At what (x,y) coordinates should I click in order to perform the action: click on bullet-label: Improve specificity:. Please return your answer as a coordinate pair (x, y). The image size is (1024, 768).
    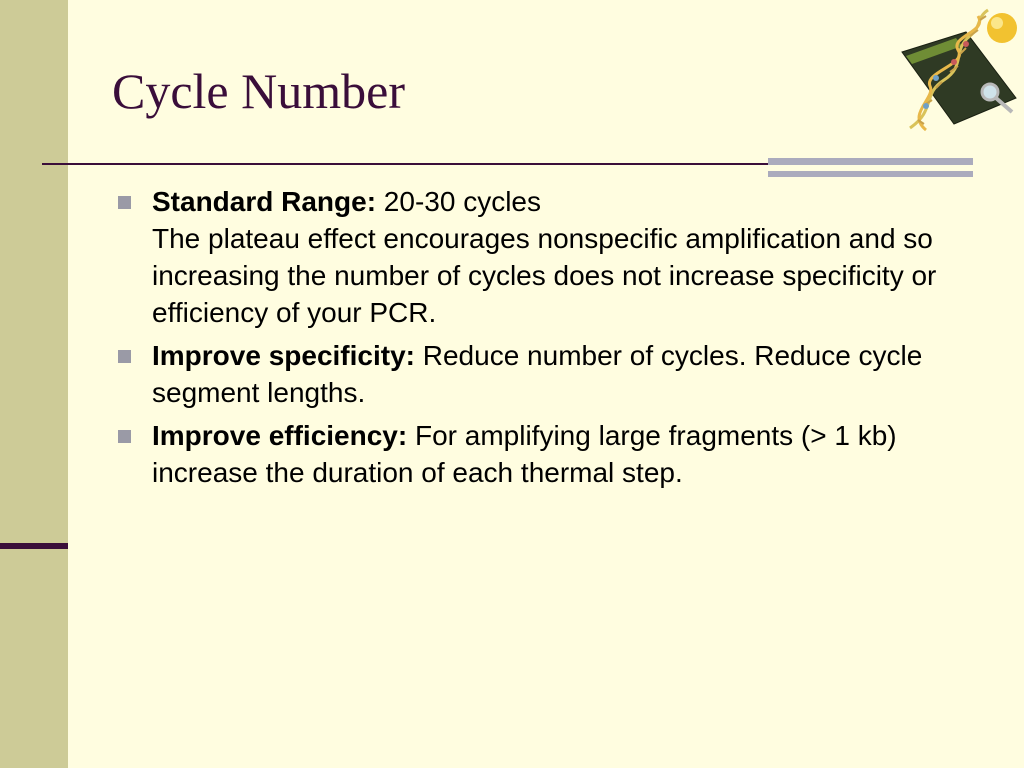
    Looking at the image, I should click on (283, 355).